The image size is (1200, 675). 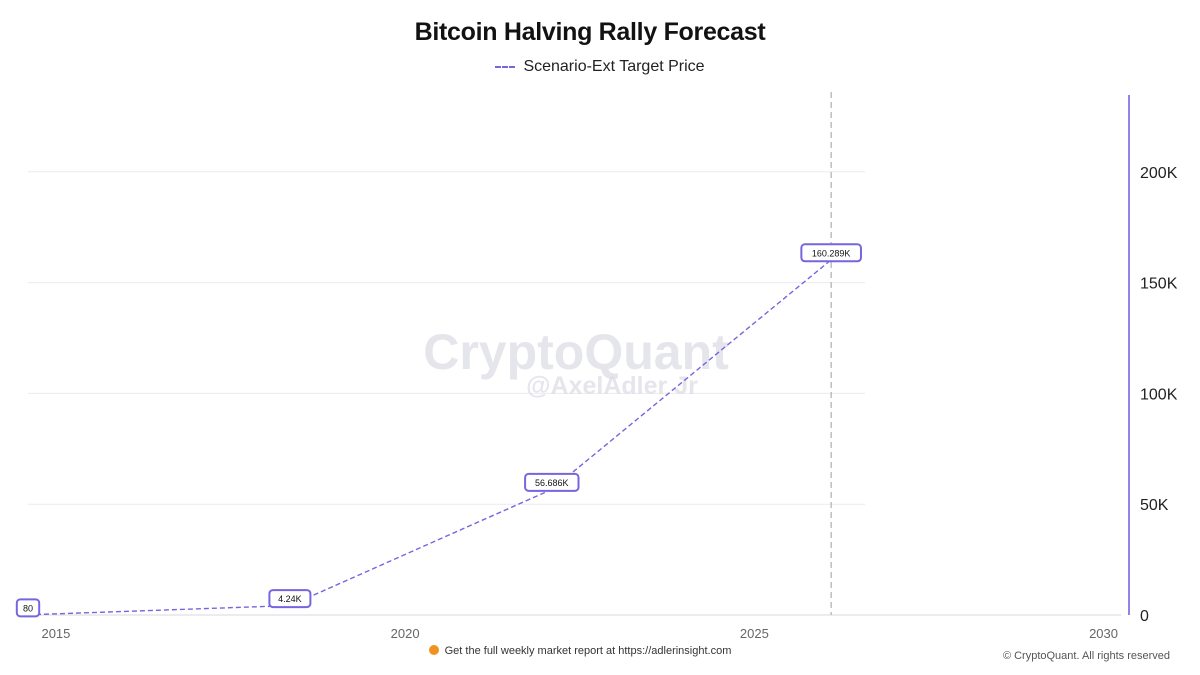 I want to click on watermark: CryptoQuant @AxelAdler Jr, so click(x=576, y=362).